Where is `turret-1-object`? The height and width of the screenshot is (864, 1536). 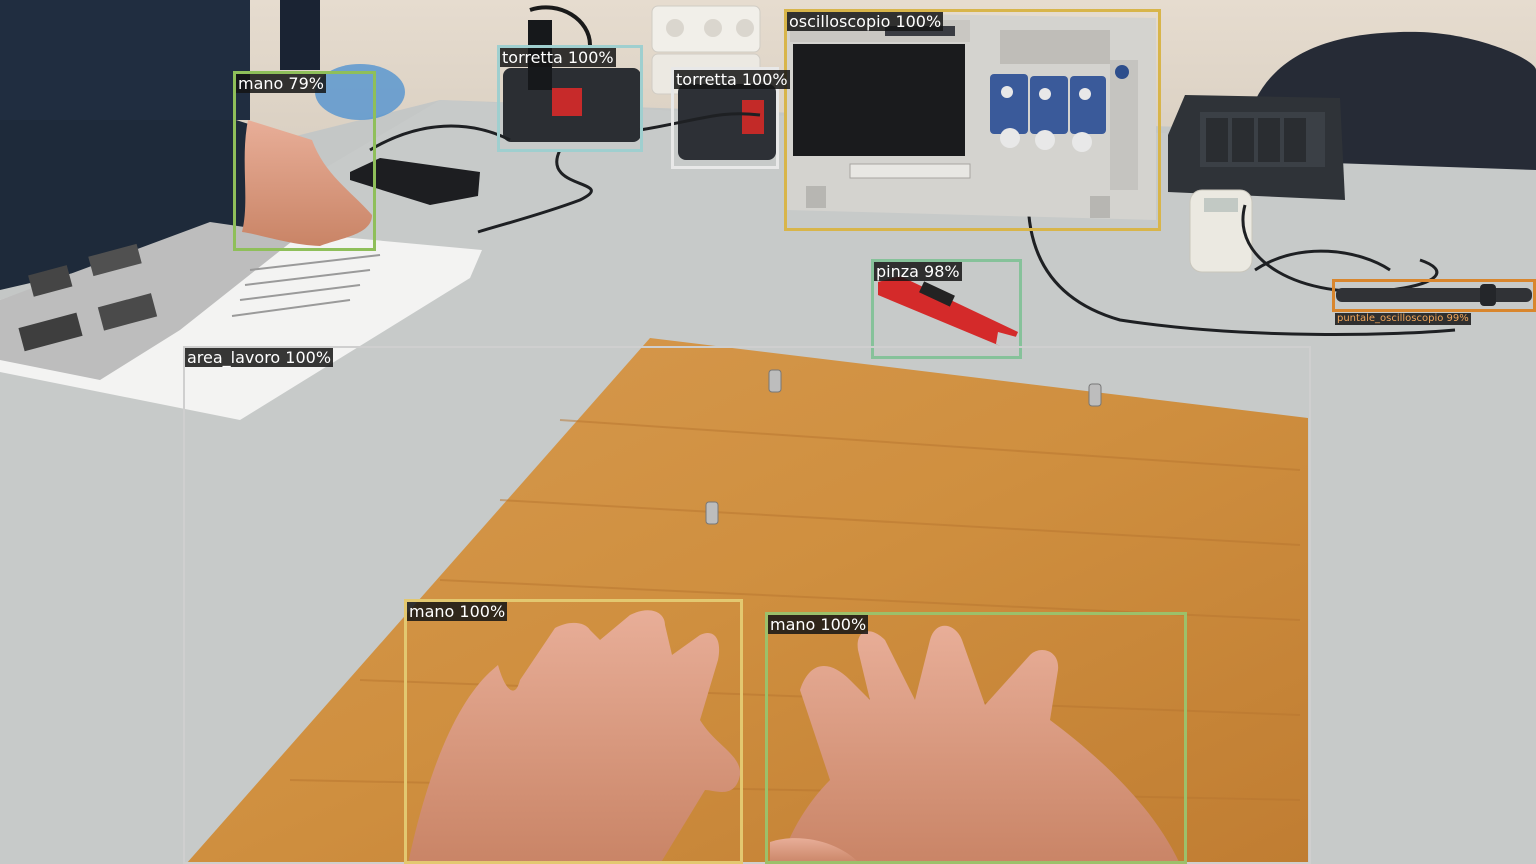
turret-1-object is located at coordinates (572, 73).